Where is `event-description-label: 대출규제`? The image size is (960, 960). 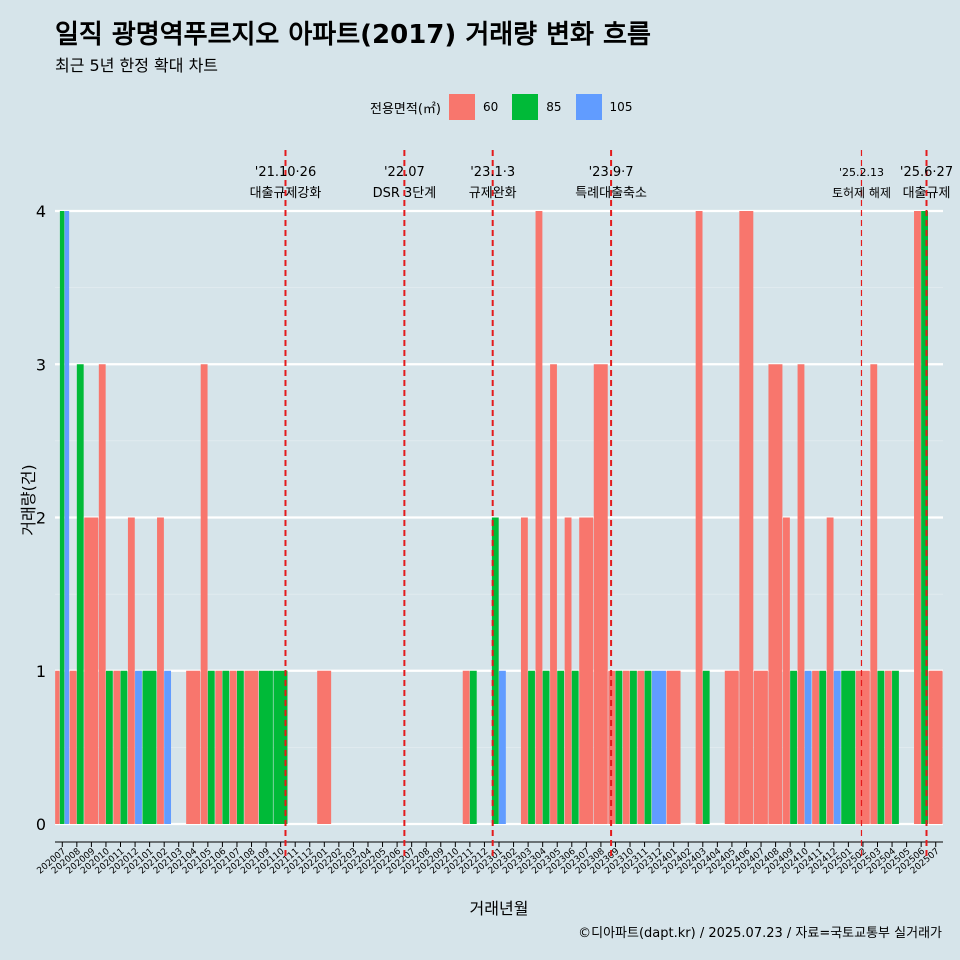
event-description-label: 대출규제 is located at coordinates (927, 193).